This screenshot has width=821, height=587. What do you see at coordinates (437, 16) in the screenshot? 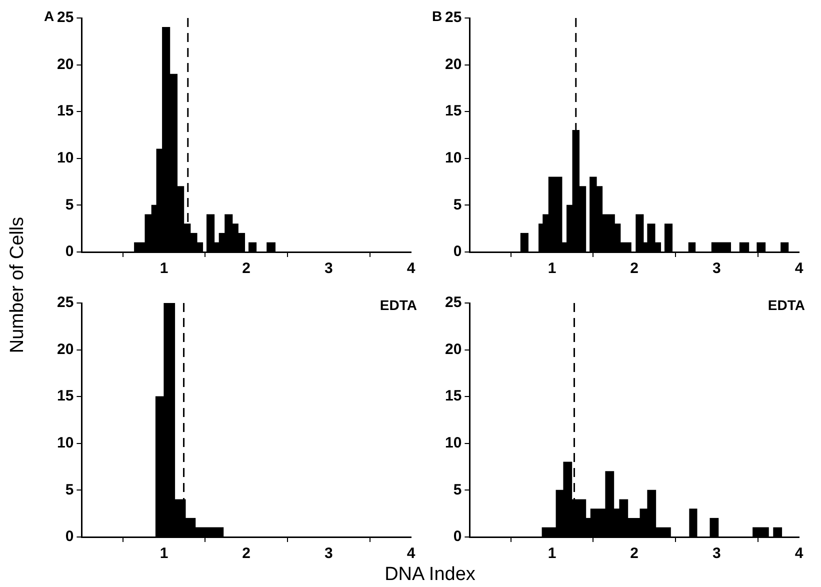
I see `text: B` at bounding box center [437, 16].